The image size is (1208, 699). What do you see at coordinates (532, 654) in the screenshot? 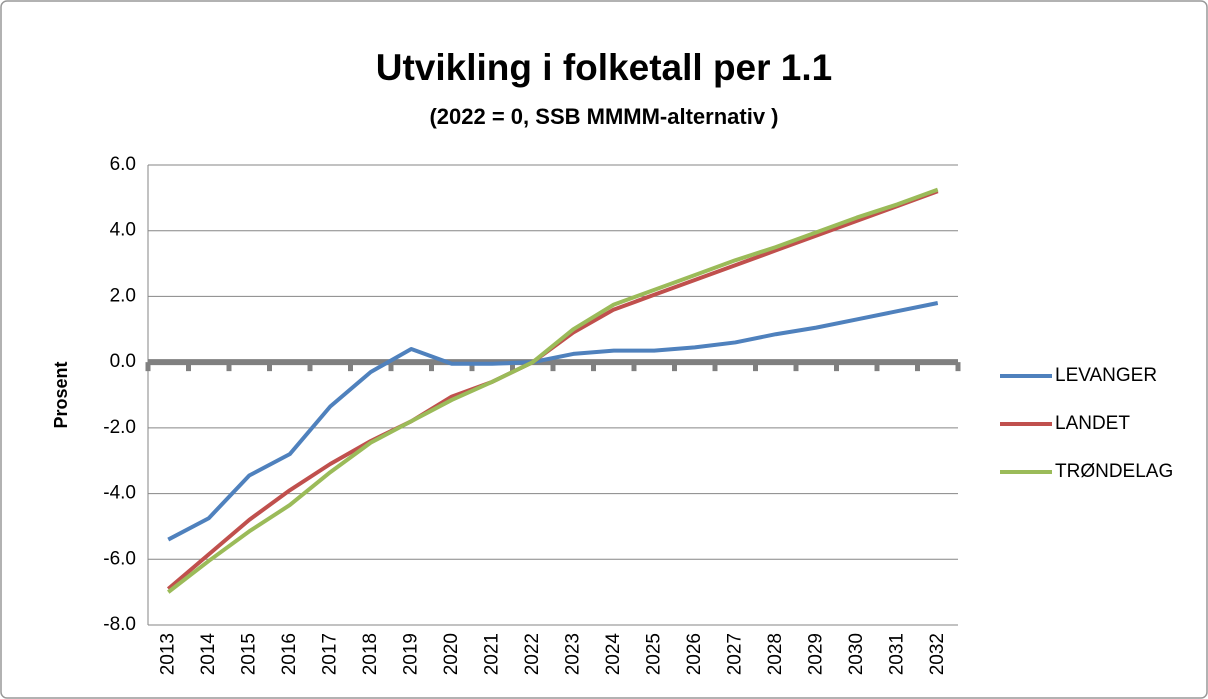
I see `x-tick-label: 2022` at bounding box center [532, 654].